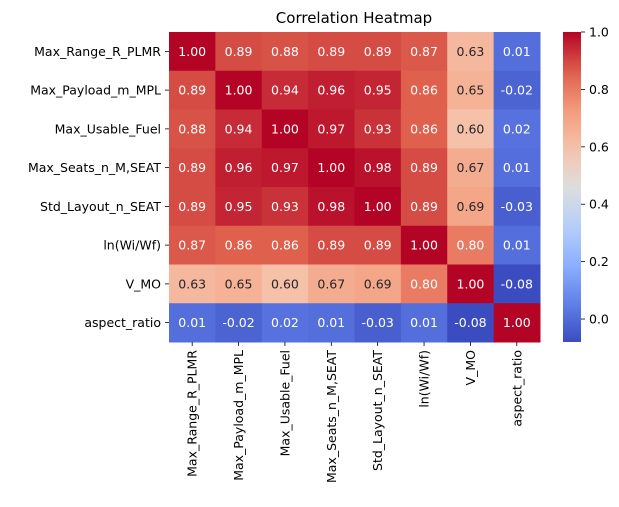 The image size is (619, 507). Describe the element at coordinates (599, 89) in the screenshot. I see `colorbar-tick-label: 0.8` at that location.